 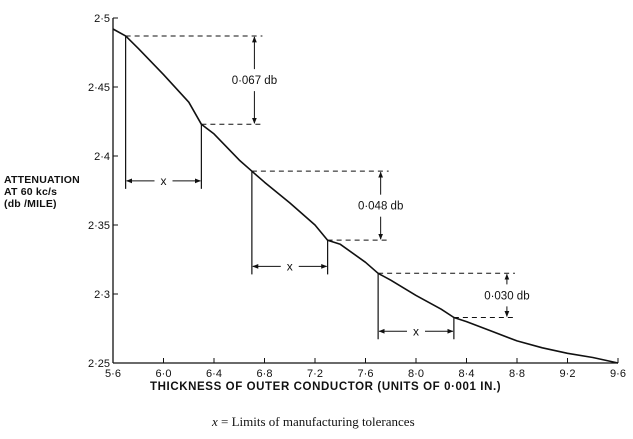 What do you see at coordinates (31, 192) in the screenshot?
I see `y-axis-label-line-2: AT 60 kc/s` at bounding box center [31, 192].